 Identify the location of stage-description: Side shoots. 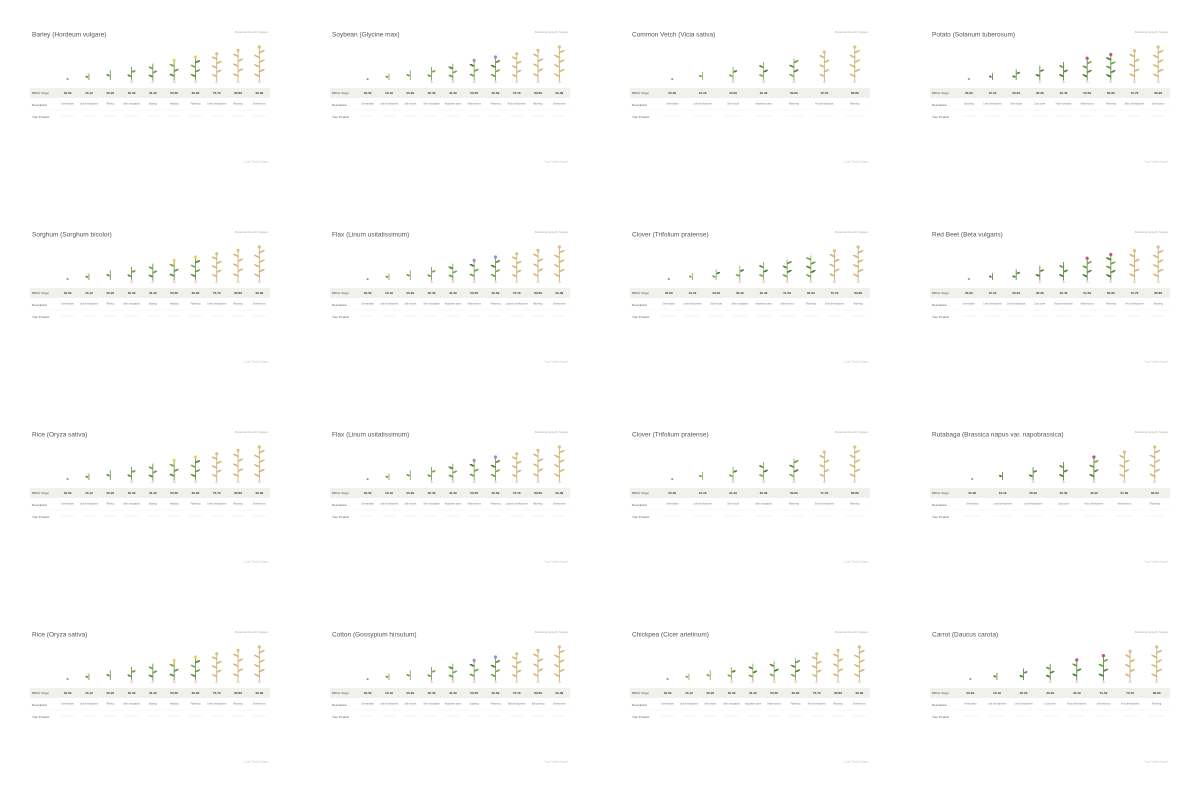
(410, 704).